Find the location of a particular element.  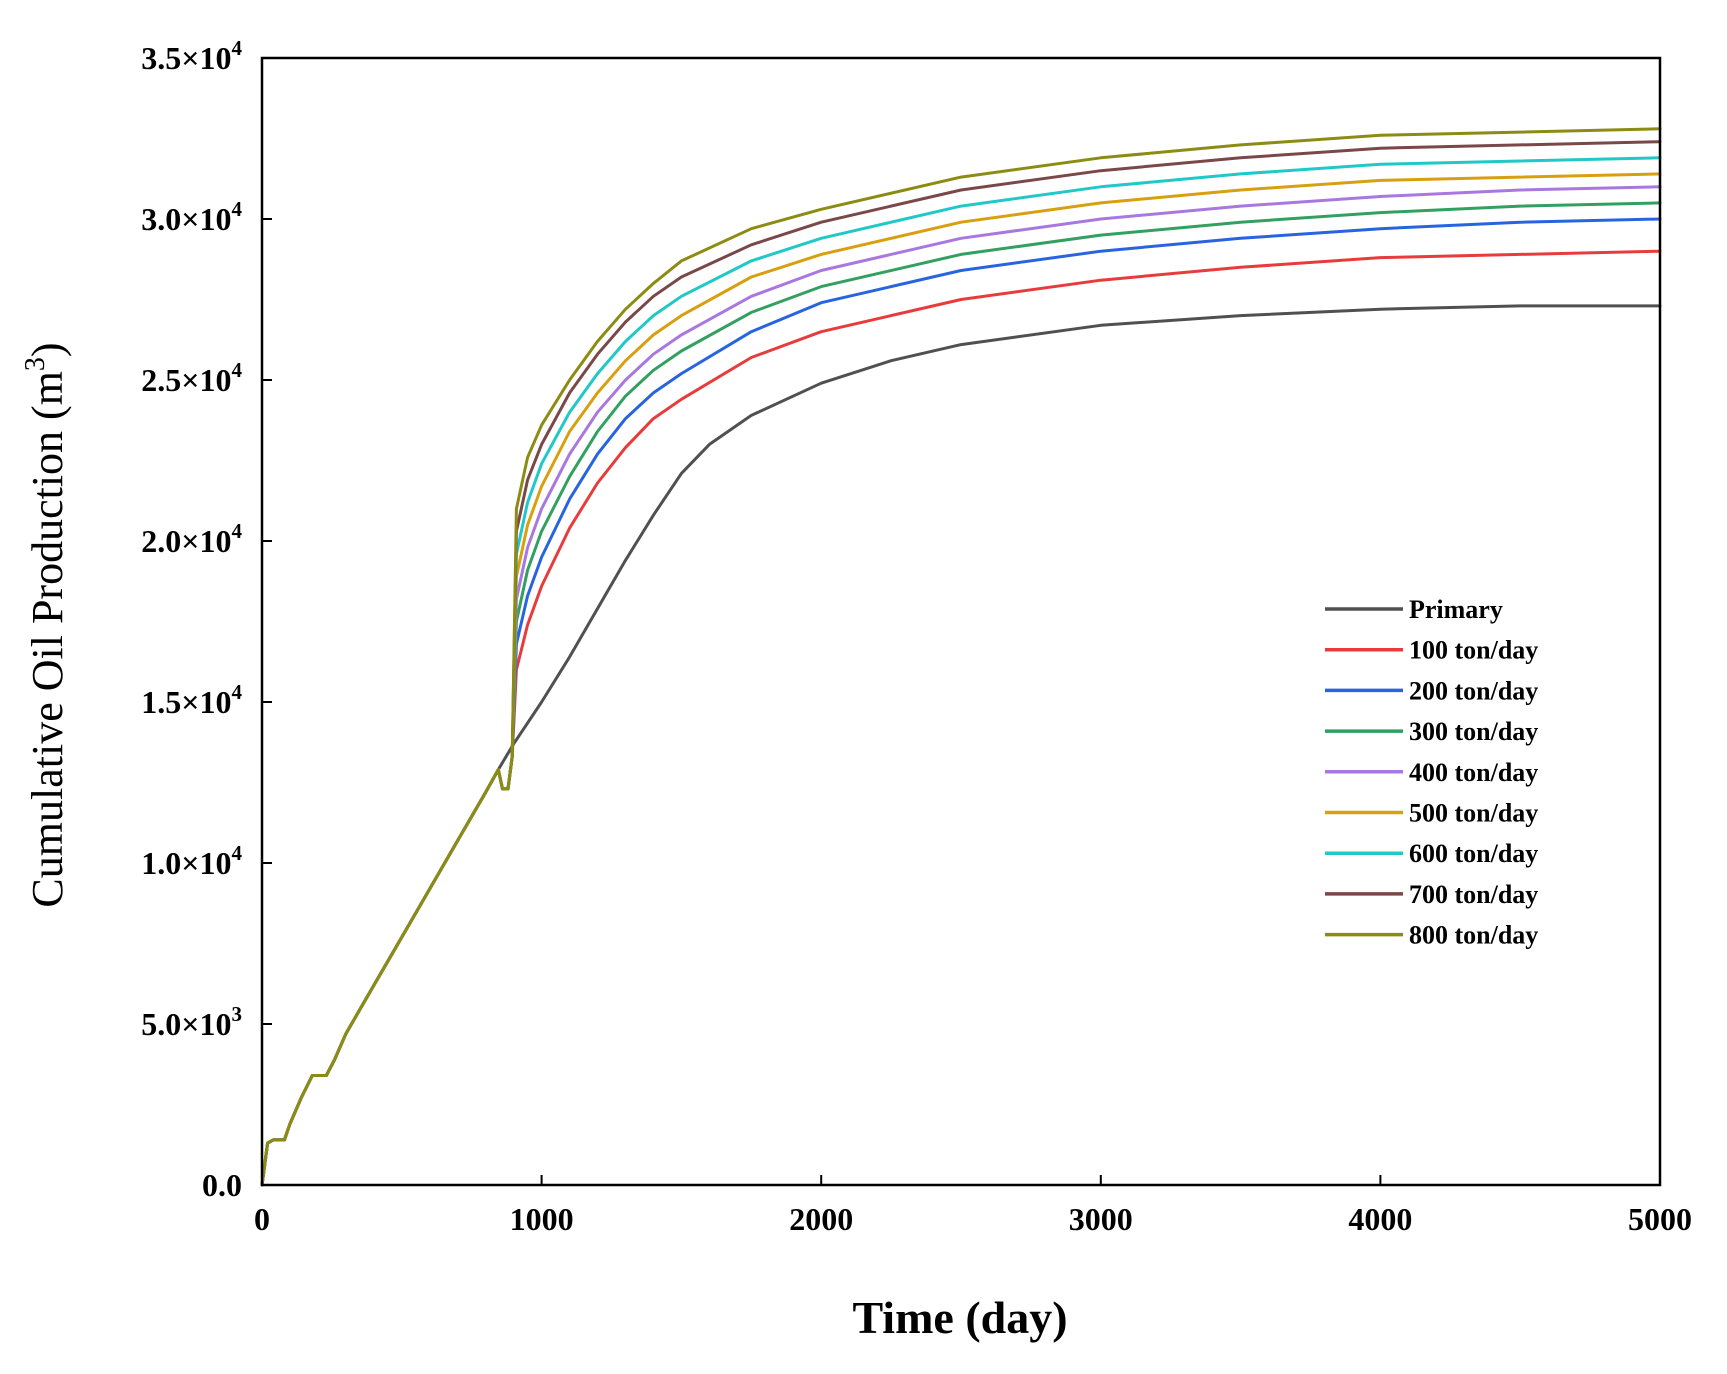

y-tick-label: 5.0×10³ is located at coordinates (191, 1022).